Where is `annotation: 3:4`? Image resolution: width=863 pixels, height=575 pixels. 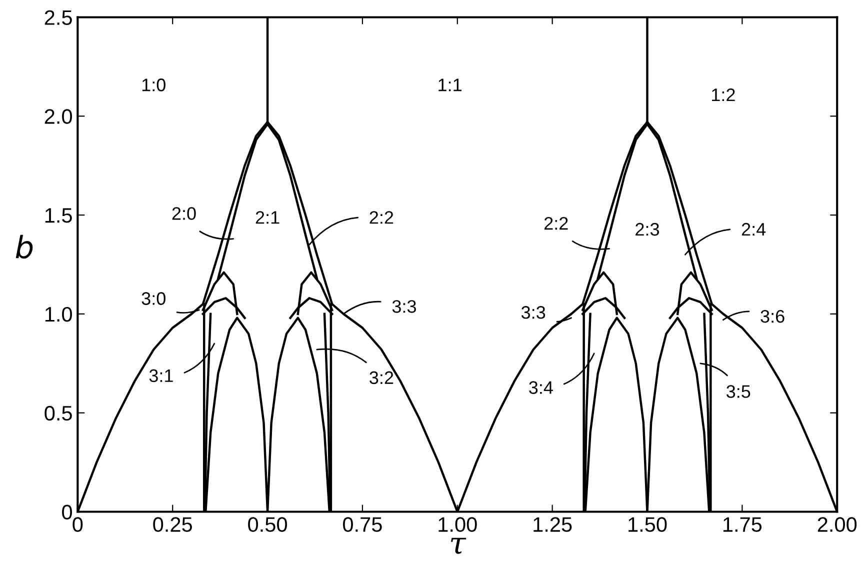 annotation: 3:4 is located at coordinates (541, 387).